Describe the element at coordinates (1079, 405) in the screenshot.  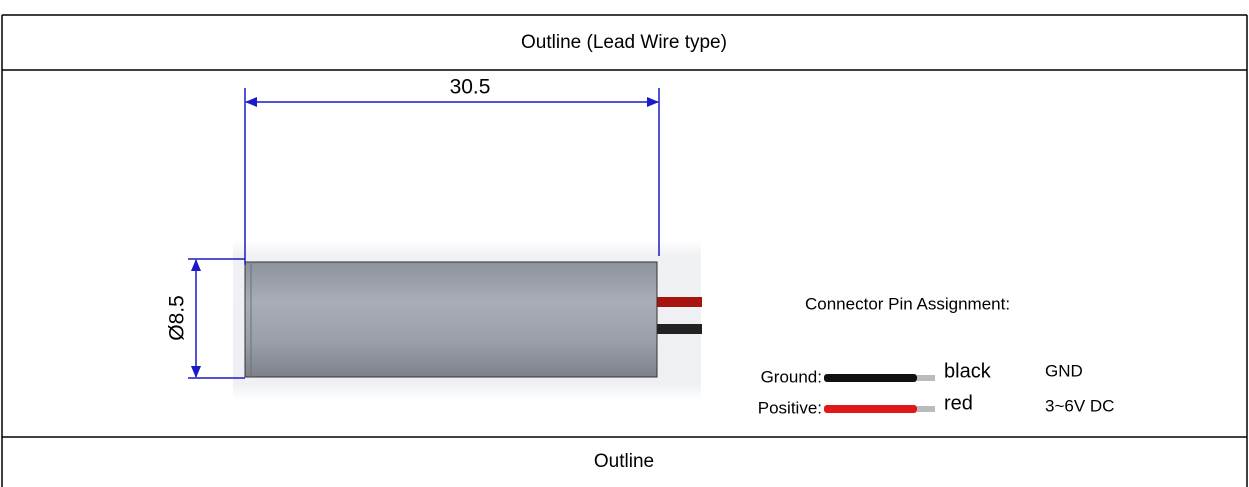
I see `pin-signal: 3~6V DC` at that location.